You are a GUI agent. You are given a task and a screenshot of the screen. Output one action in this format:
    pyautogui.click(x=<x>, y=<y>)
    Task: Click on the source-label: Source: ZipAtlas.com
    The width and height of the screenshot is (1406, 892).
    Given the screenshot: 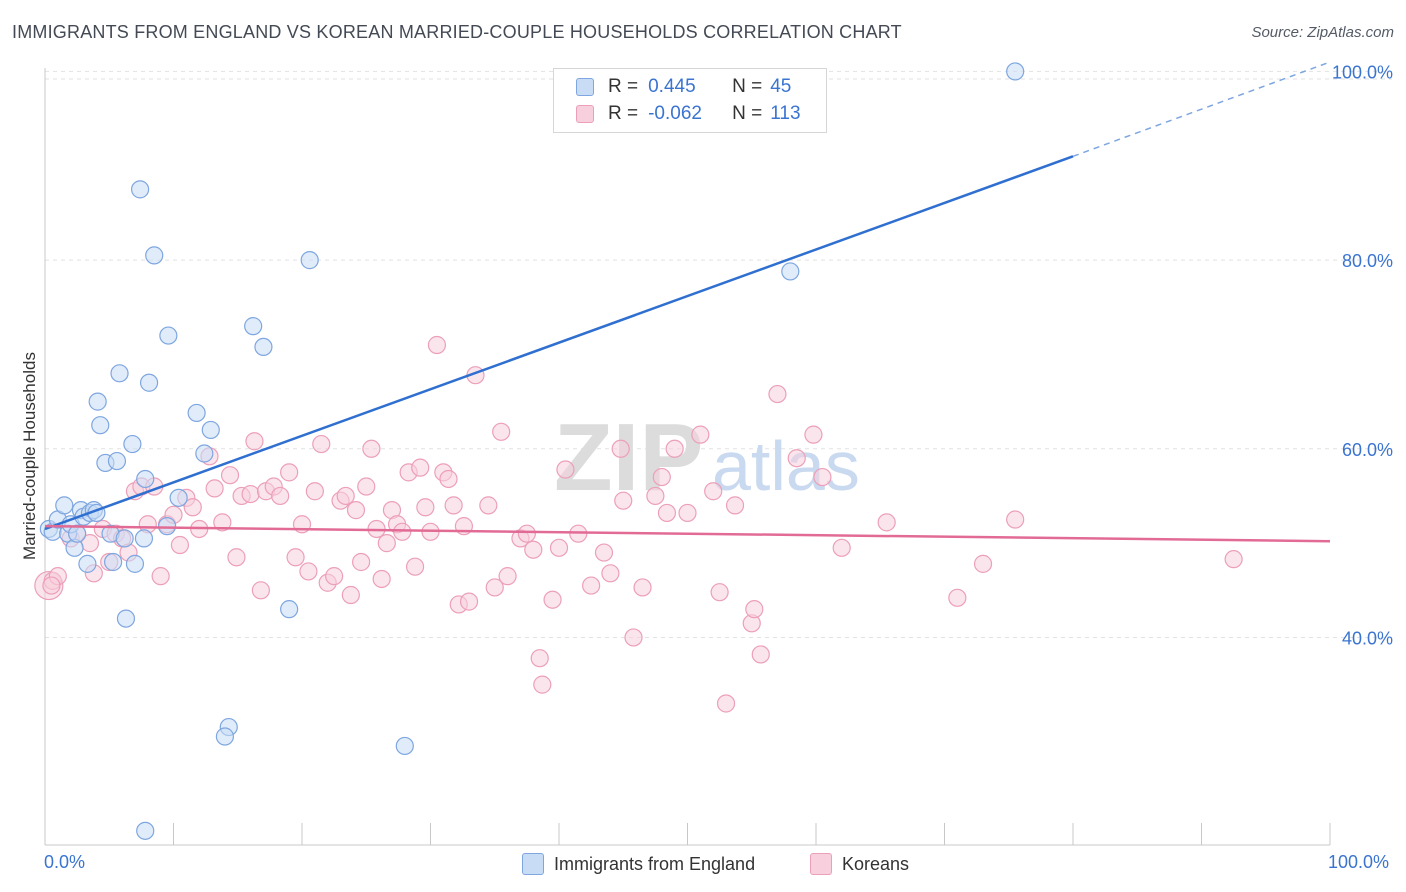 What is the action you would take?
    pyautogui.click(x=1322, y=32)
    